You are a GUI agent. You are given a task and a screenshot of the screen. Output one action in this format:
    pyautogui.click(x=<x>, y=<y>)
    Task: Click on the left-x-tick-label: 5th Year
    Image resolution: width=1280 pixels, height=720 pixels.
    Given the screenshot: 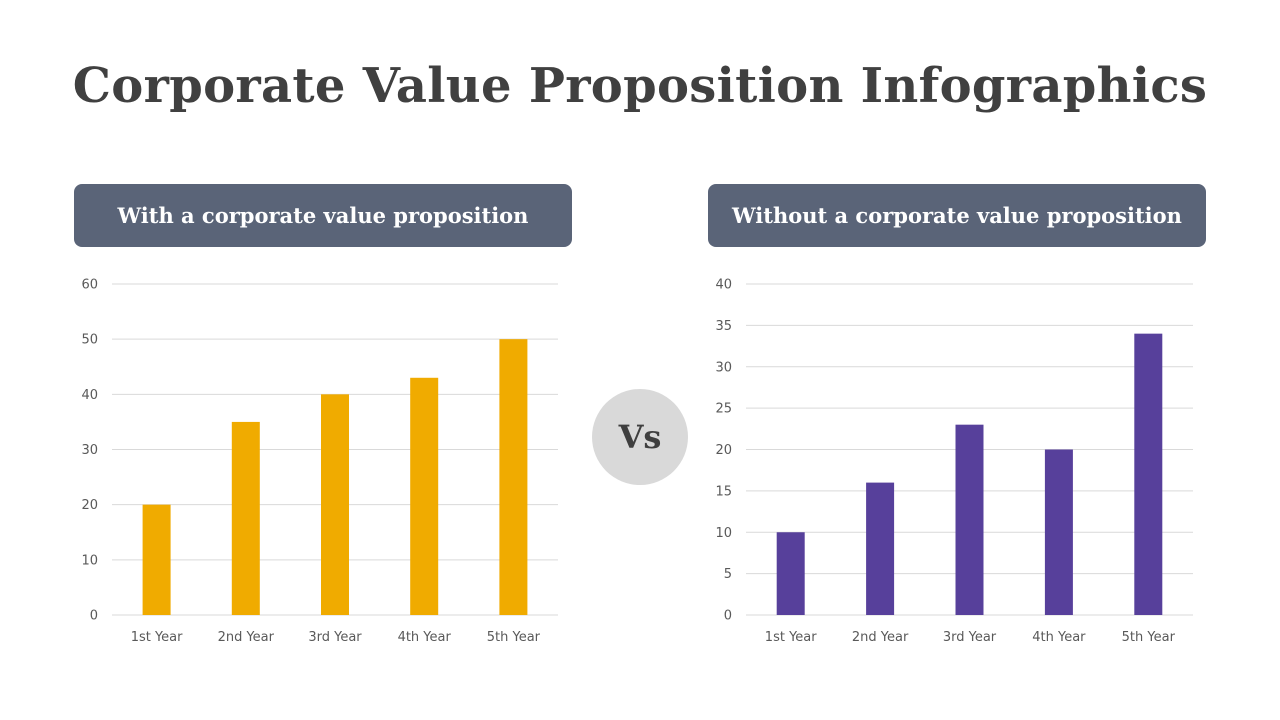 What is the action you would take?
    pyautogui.click(x=514, y=637)
    